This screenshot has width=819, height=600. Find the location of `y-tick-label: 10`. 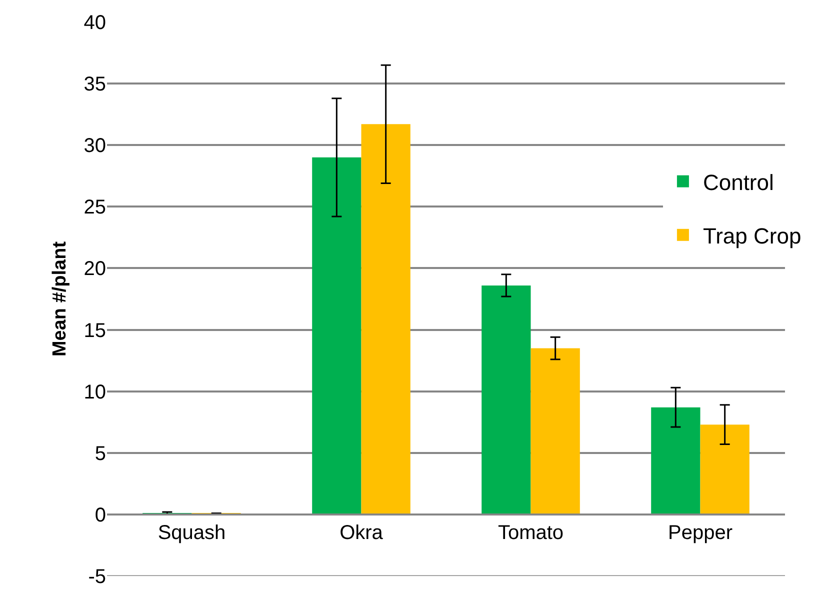

y-tick-label: 10 is located at coordinates (95, 392).